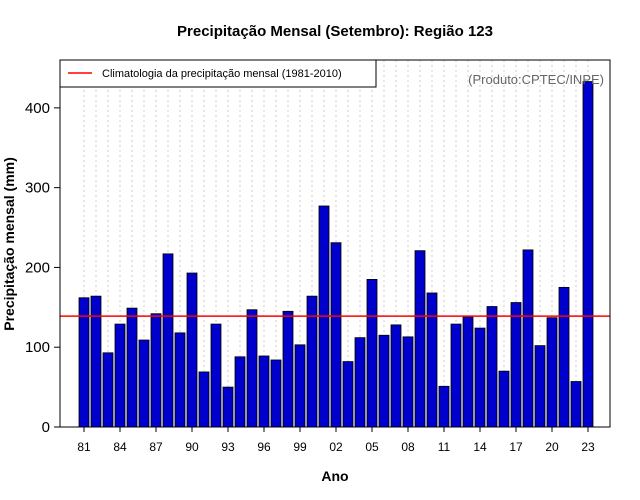 The width and height of the screenshot is (640, 500). What do you see at coordinates (192, 447) in the screenshot?
I see `x-tick-label: 90` at bounding box center [192, 447].